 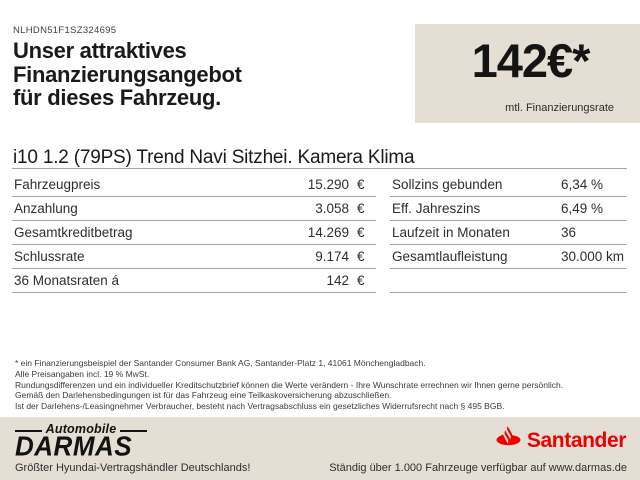 What do you see at coordinates (127, 62) in the screenshot?
I see `page-title-line1: Unser attraktives Finanzierungsangebot` at bounding box center [127, 62].